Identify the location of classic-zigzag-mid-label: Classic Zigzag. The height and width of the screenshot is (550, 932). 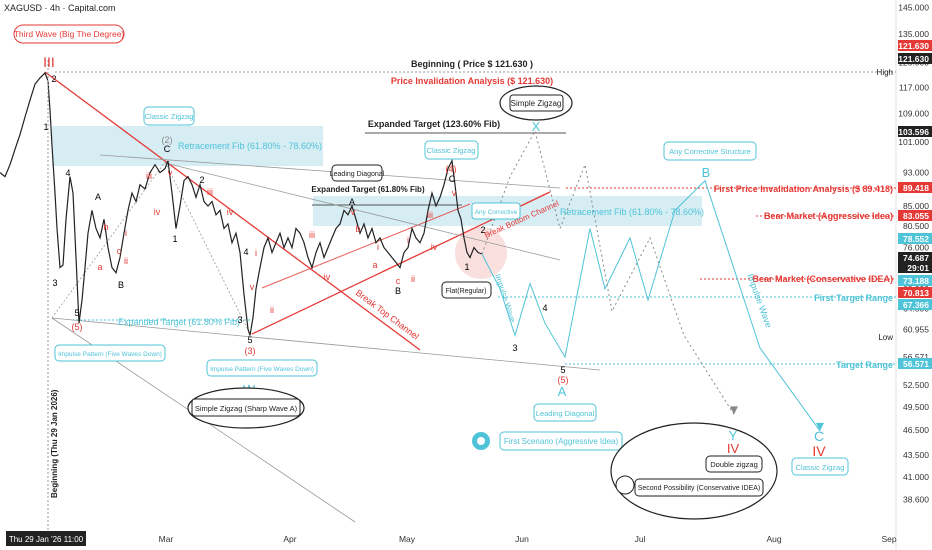
(451, 150).